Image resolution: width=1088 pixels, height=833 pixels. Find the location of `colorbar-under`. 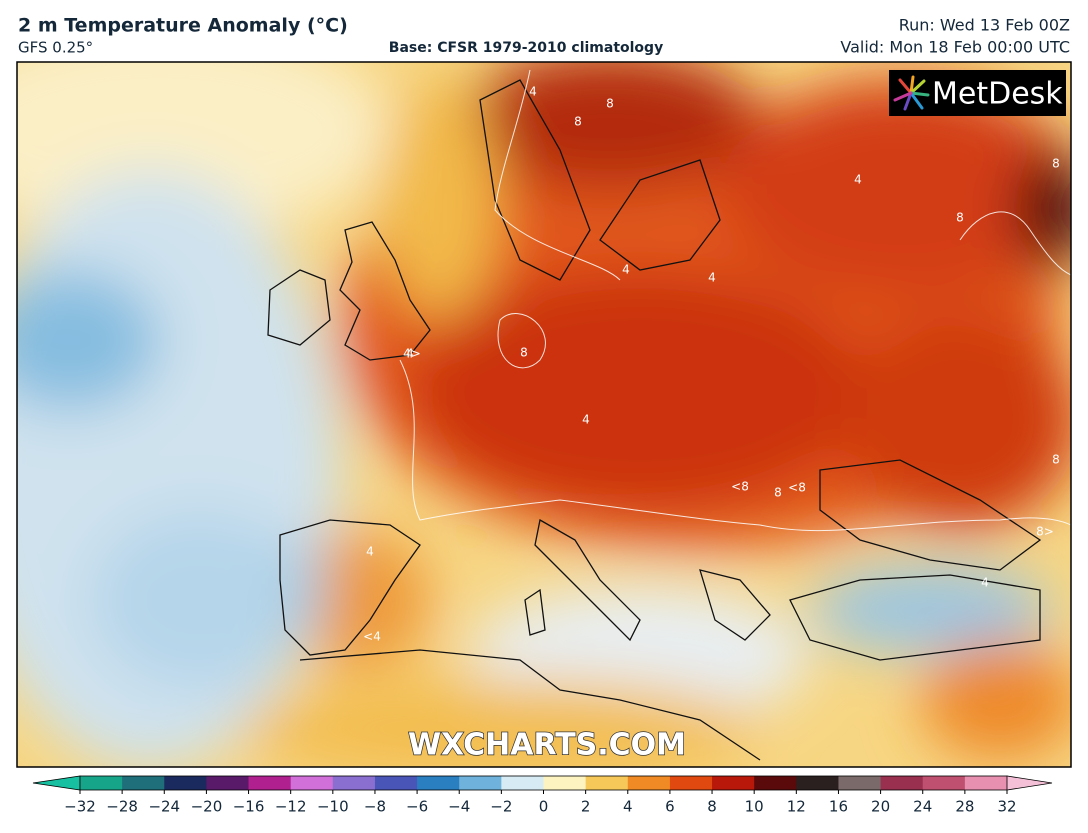

colorbar-under is located at coordinates (56, 783).